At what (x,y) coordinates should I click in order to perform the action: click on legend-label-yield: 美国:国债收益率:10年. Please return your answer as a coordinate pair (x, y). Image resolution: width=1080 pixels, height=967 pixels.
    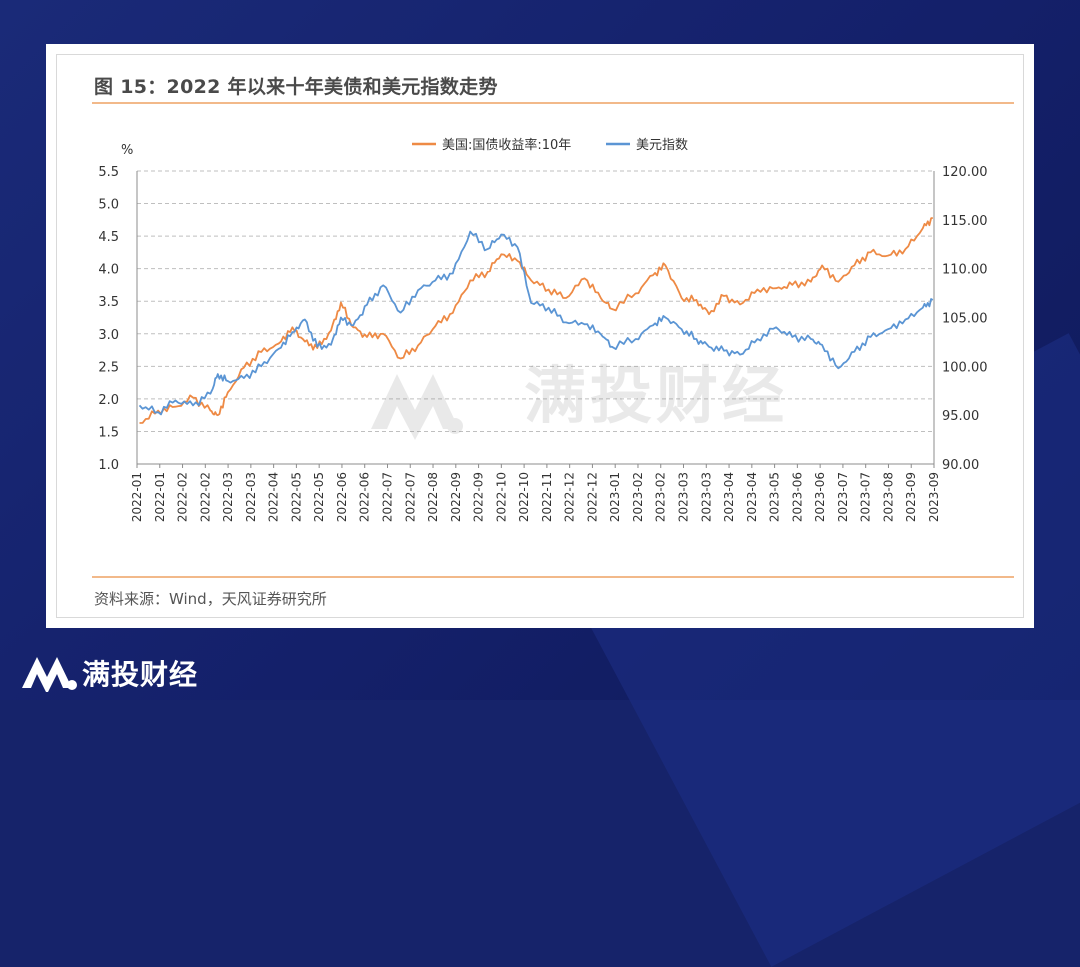
    Looking at the image, I should click on (506, 145).